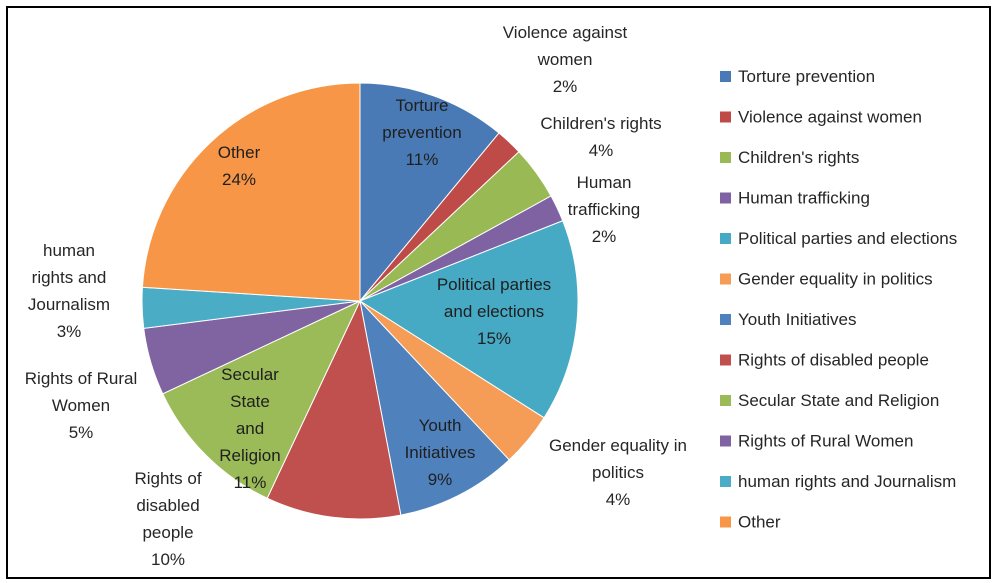 This screenshot has width=1001, height=583. What do you see at coordinates (804, 198) in the screenshot?
I see `legend-label: Human trafficking` at bounding box center [804, 198].